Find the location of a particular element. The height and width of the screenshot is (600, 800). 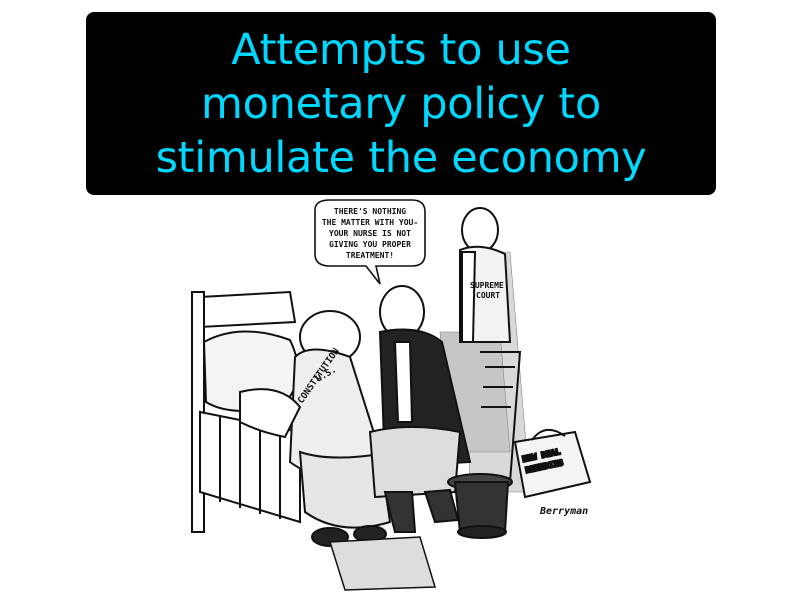

nurse-figure is located at coordinates (485, 275).